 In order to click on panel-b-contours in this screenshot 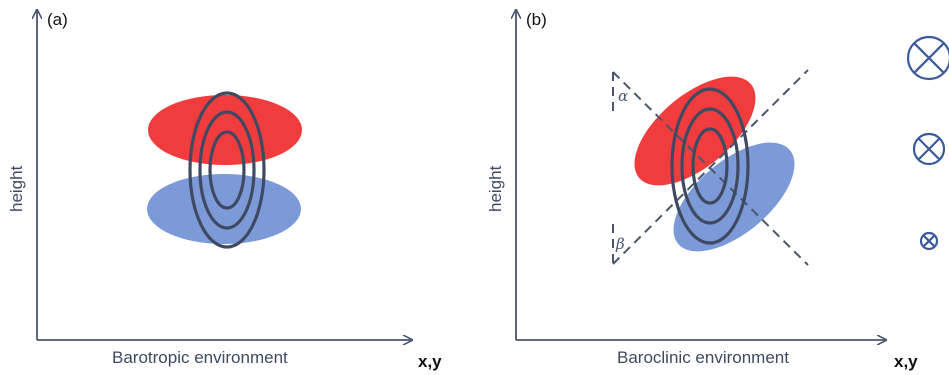, I will do `click(710, 166)`.